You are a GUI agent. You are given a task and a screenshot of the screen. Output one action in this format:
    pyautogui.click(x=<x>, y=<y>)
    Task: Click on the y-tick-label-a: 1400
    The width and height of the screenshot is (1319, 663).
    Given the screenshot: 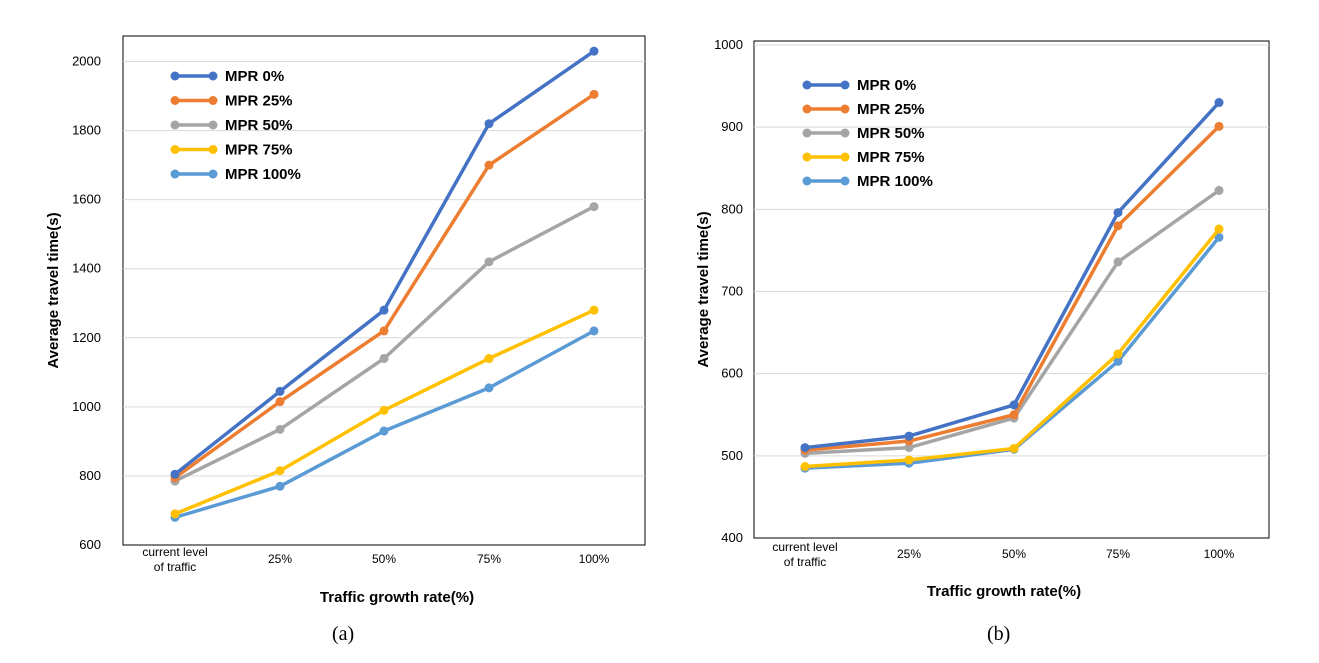 What is the action you would take?
    pyautogui.click(x=86, y=268)
    